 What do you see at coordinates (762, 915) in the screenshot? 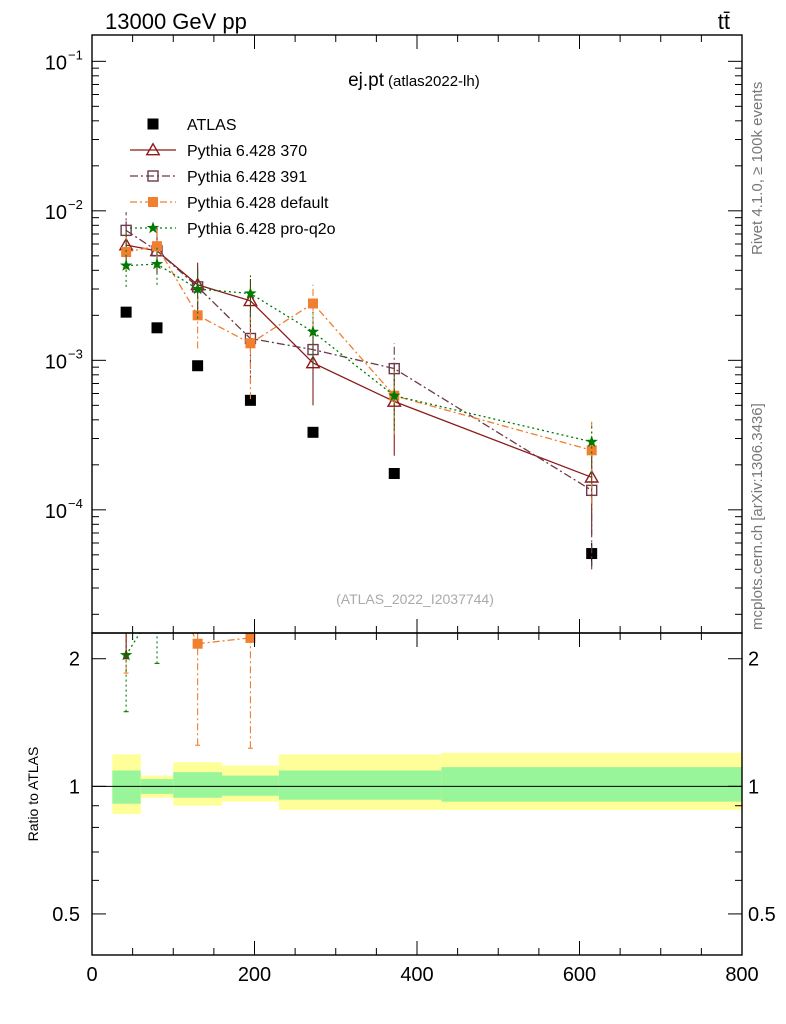
I see `y-tick-label-ratio-right-0: 0.5` at bounding box center [762, 915].